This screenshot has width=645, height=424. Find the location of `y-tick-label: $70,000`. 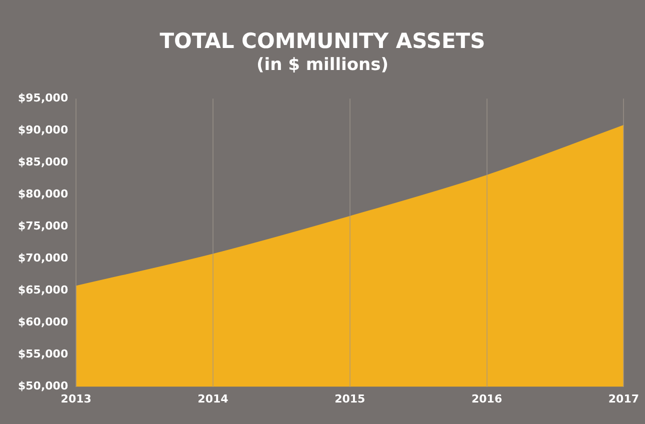

y-tick-label: $70,000 is located at coordinates (43, 258).